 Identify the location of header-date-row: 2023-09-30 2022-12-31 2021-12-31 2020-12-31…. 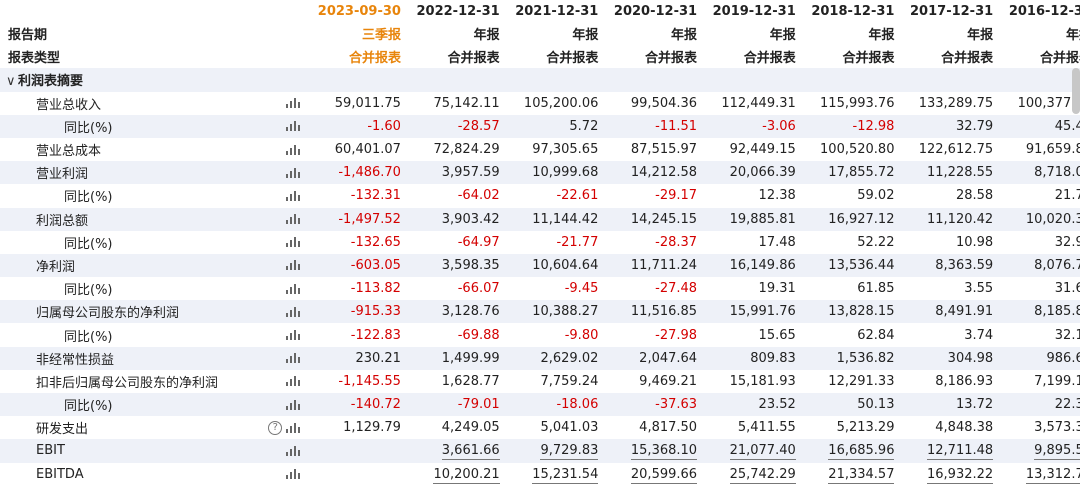
(540, 11).